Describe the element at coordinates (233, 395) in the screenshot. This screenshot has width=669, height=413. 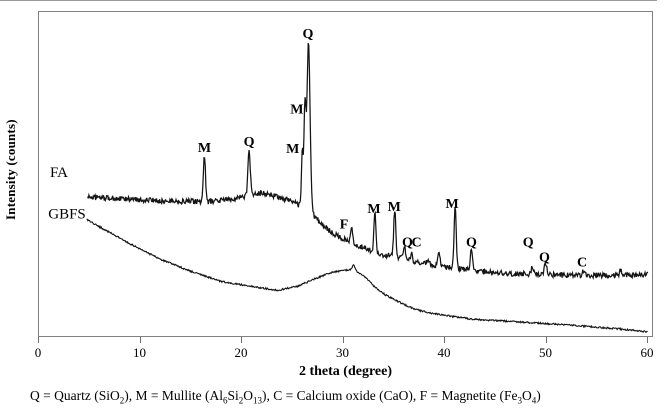
I see `caption-text: Si` at that location.